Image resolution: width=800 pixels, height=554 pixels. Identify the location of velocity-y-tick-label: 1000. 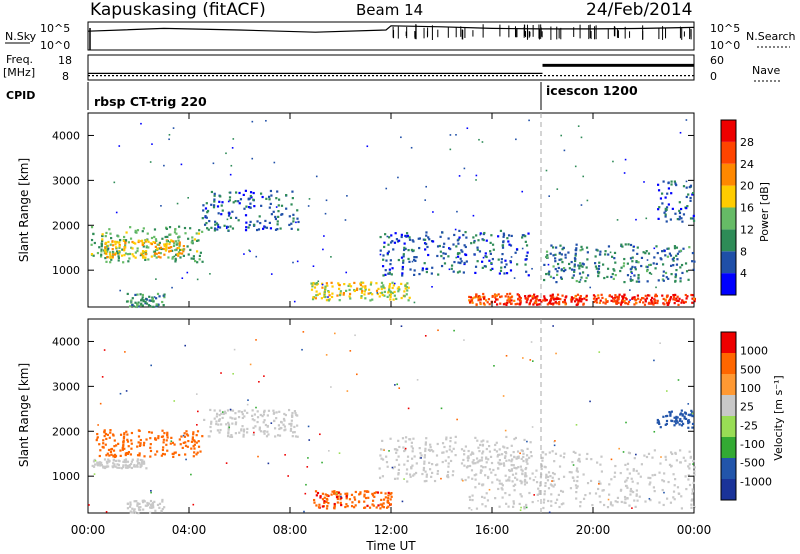
(66, 476).